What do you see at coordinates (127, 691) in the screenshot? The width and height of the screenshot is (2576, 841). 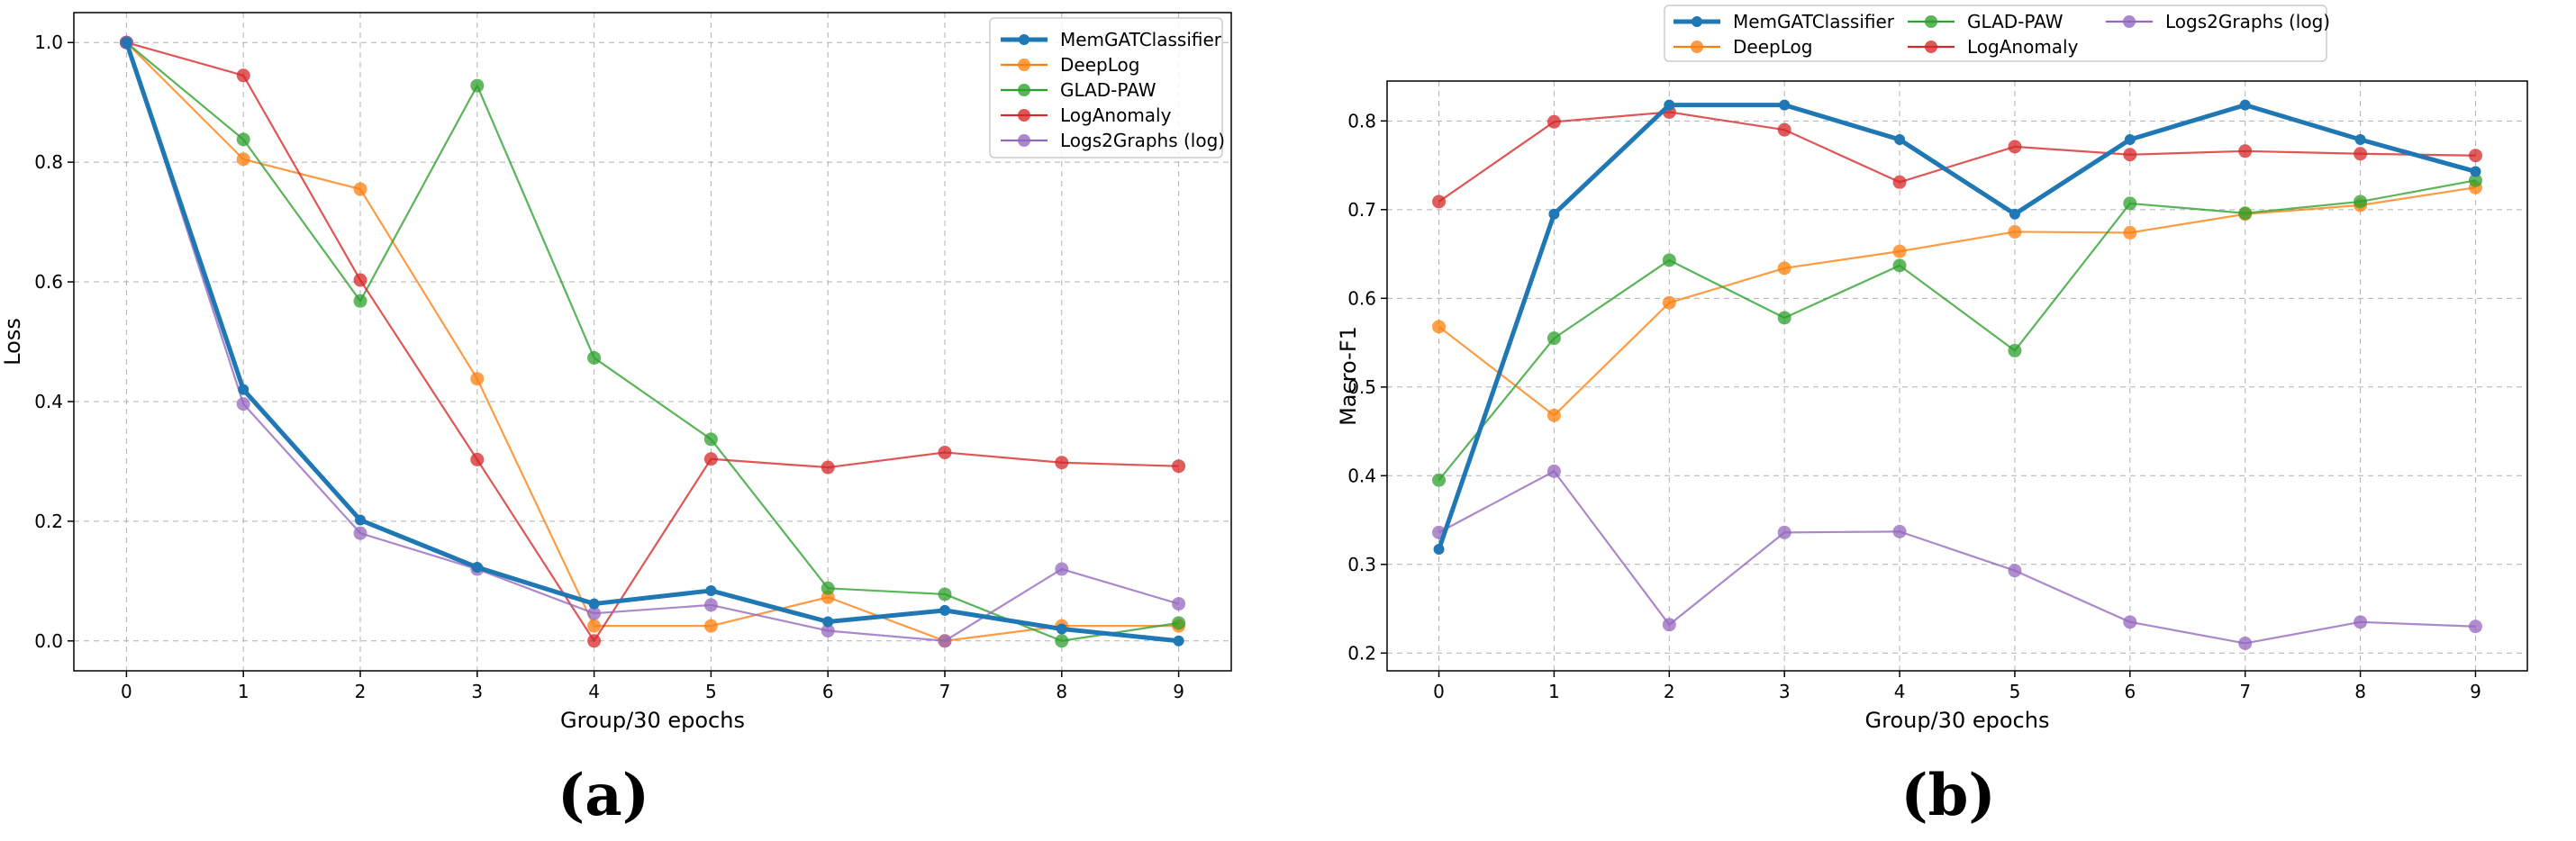 I see `x-tick-label: 0` at bounding box center [127, 691].